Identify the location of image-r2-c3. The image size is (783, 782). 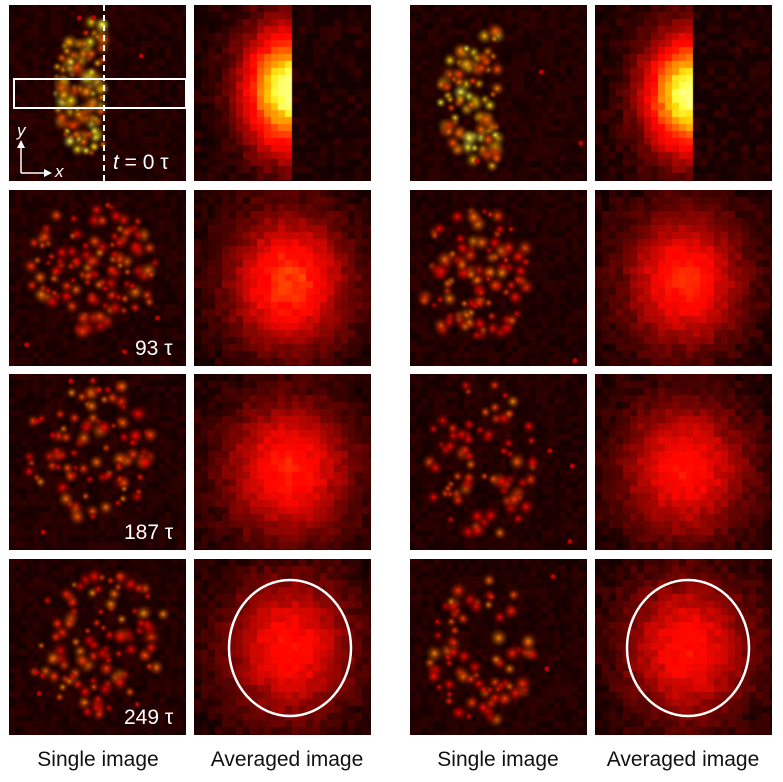
(683, 462).